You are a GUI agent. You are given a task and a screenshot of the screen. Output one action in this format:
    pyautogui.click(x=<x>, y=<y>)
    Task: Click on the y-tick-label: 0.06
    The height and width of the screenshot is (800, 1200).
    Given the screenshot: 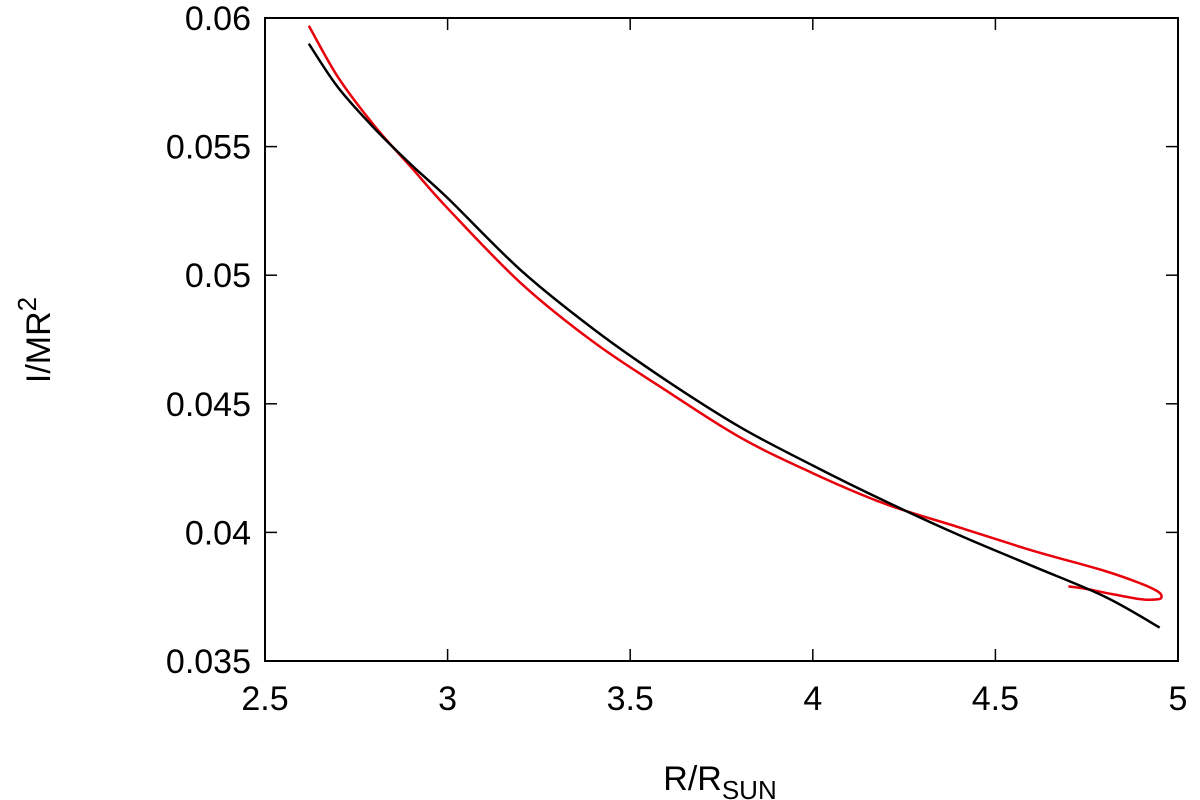 What is the action you would take?
    pyautogui.click(x=218, y=19)
    